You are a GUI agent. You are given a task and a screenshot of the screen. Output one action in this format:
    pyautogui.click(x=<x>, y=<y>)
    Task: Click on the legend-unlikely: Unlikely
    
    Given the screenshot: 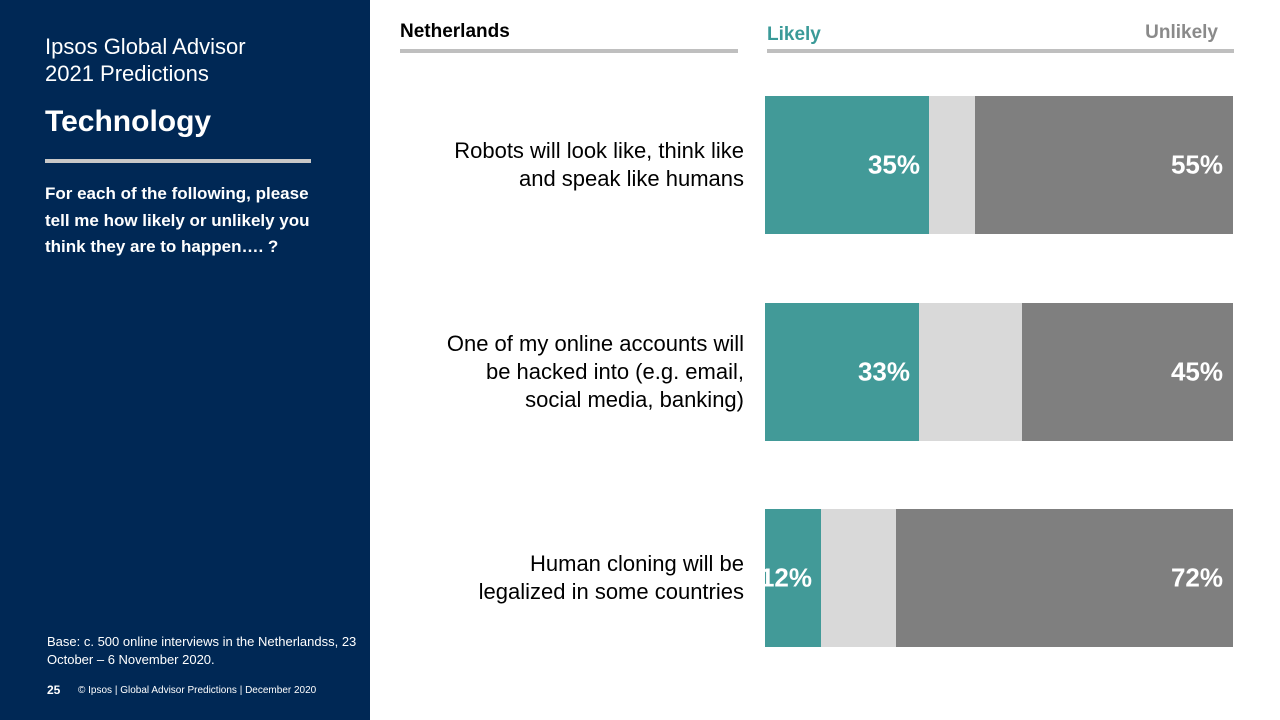 What is the action you would take?
    pyautogui.click(x=1181, y=32)
    